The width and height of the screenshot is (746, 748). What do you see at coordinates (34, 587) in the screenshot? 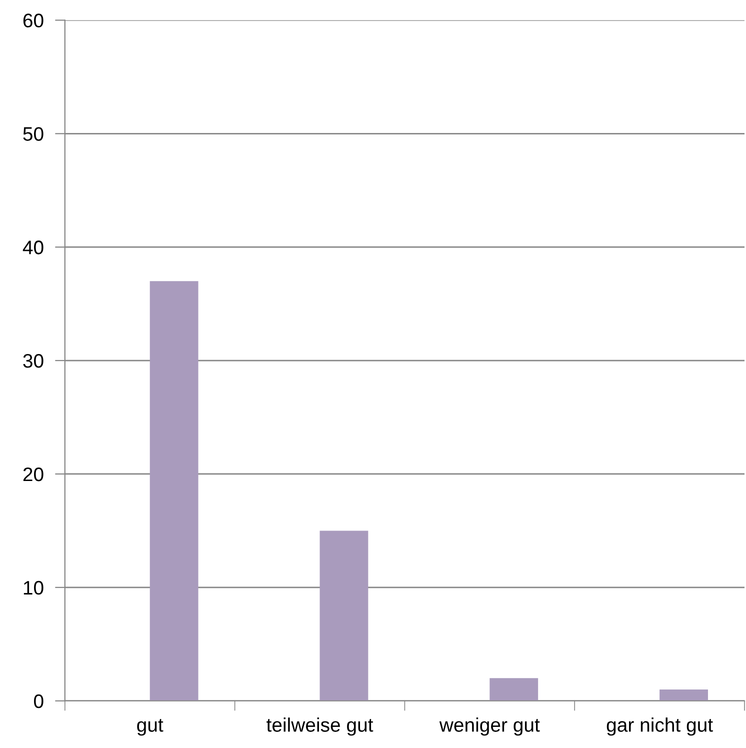
I see `y-tick-label: 10` at bounding box center [34, 587].